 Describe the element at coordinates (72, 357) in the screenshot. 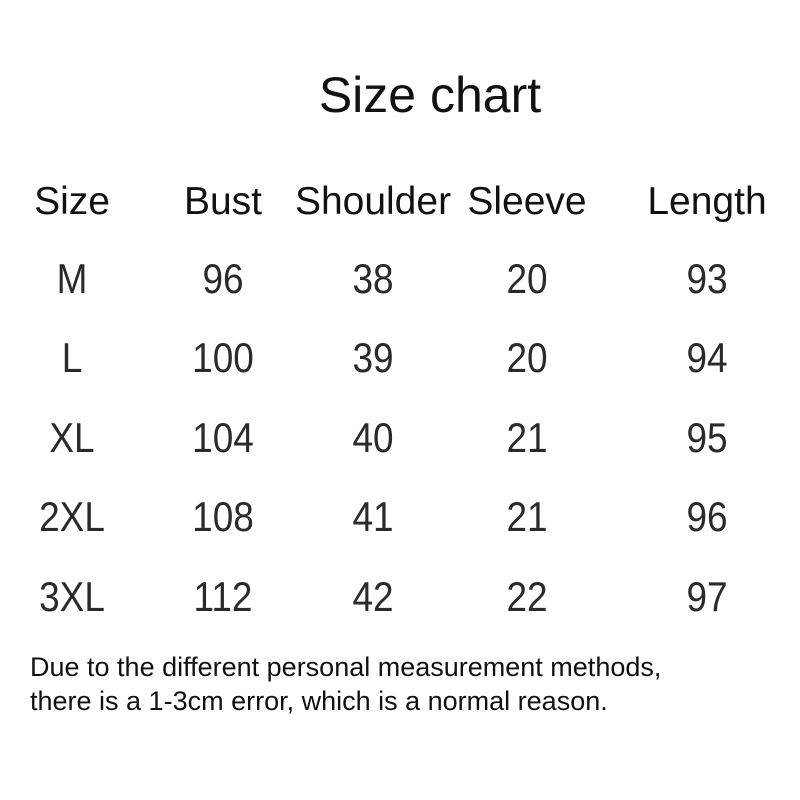

I see `table-cell: L` at that location.